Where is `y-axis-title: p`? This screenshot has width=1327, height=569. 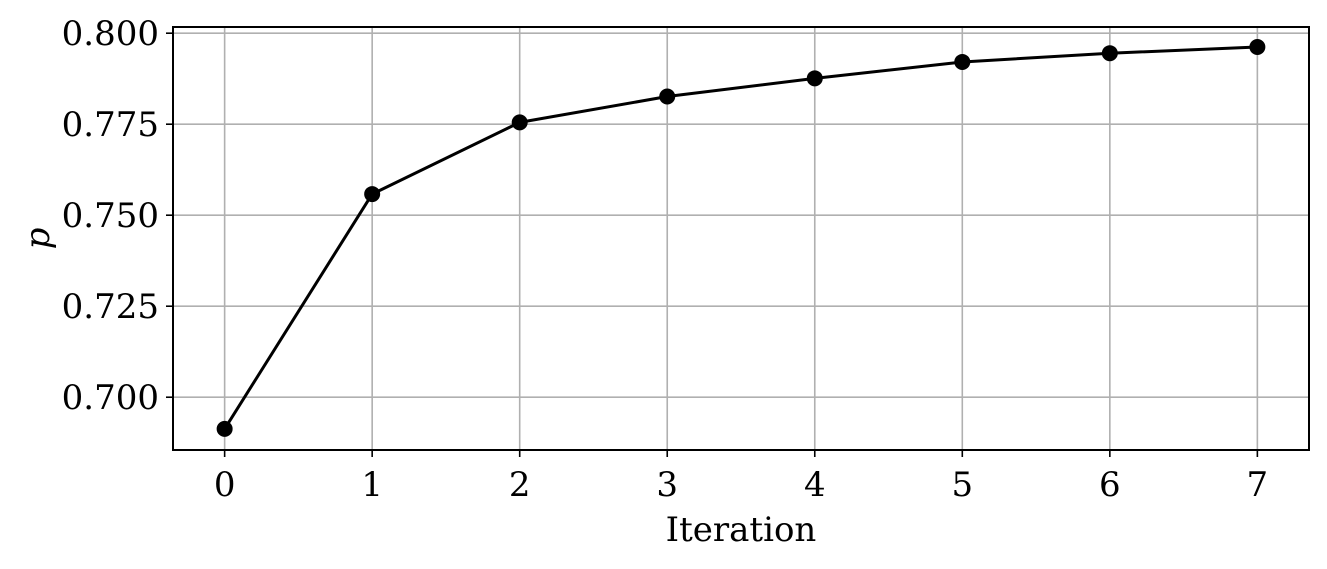
y-axis-title: p is located at coordinates (38, 239).